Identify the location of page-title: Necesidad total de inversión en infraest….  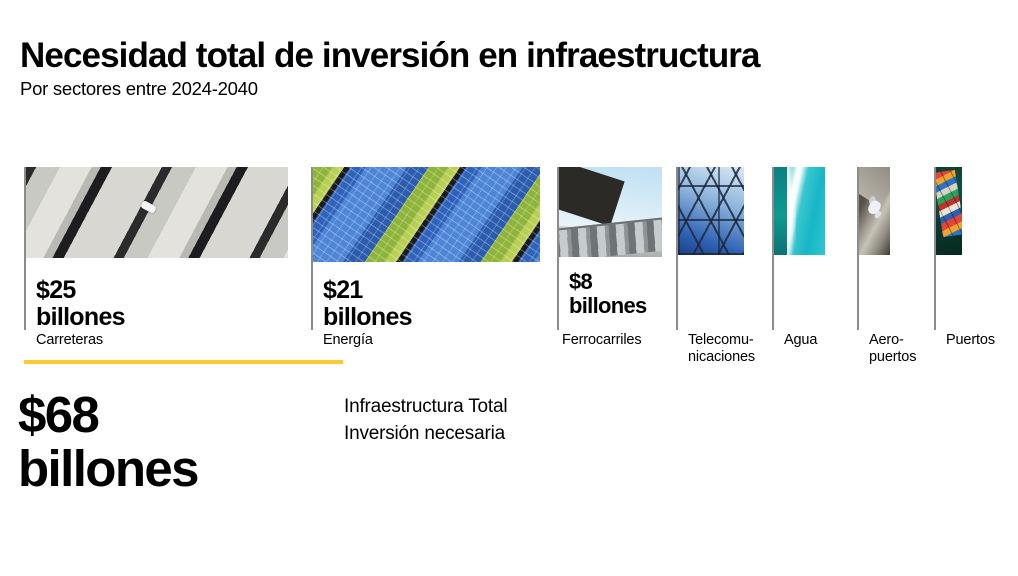
(390, 55).